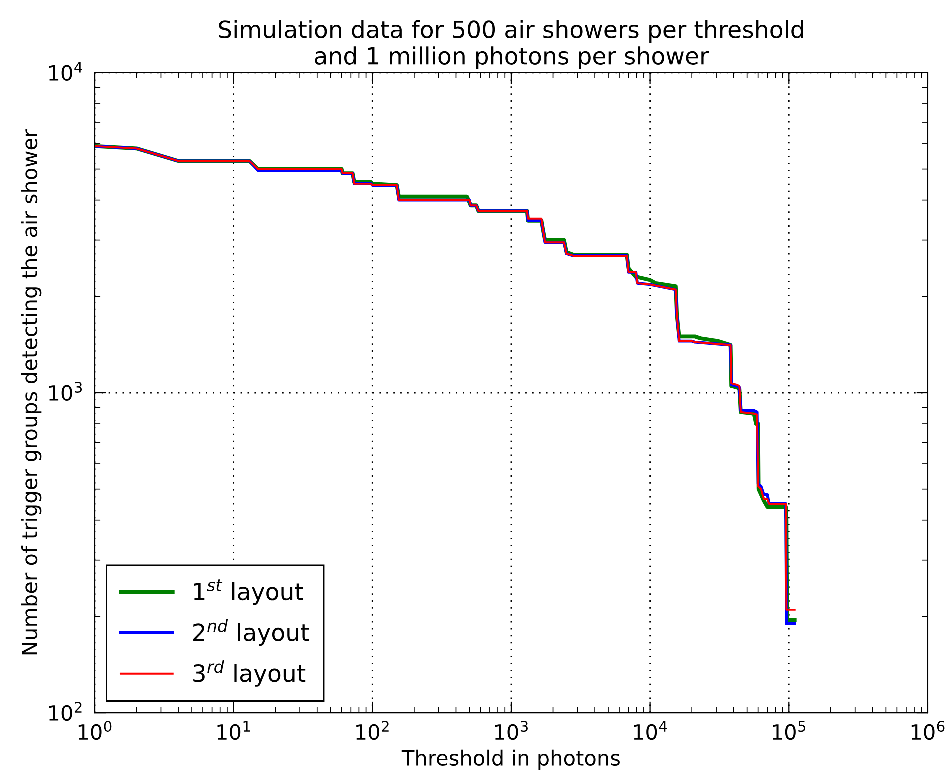 Image resolution: width=947 pixels, height=781 pixels. What do you see at coordinates (95, 730) in the screenshot?
I see `x-tick-label: 10$^{0}$` at bounding box center [95, 730].